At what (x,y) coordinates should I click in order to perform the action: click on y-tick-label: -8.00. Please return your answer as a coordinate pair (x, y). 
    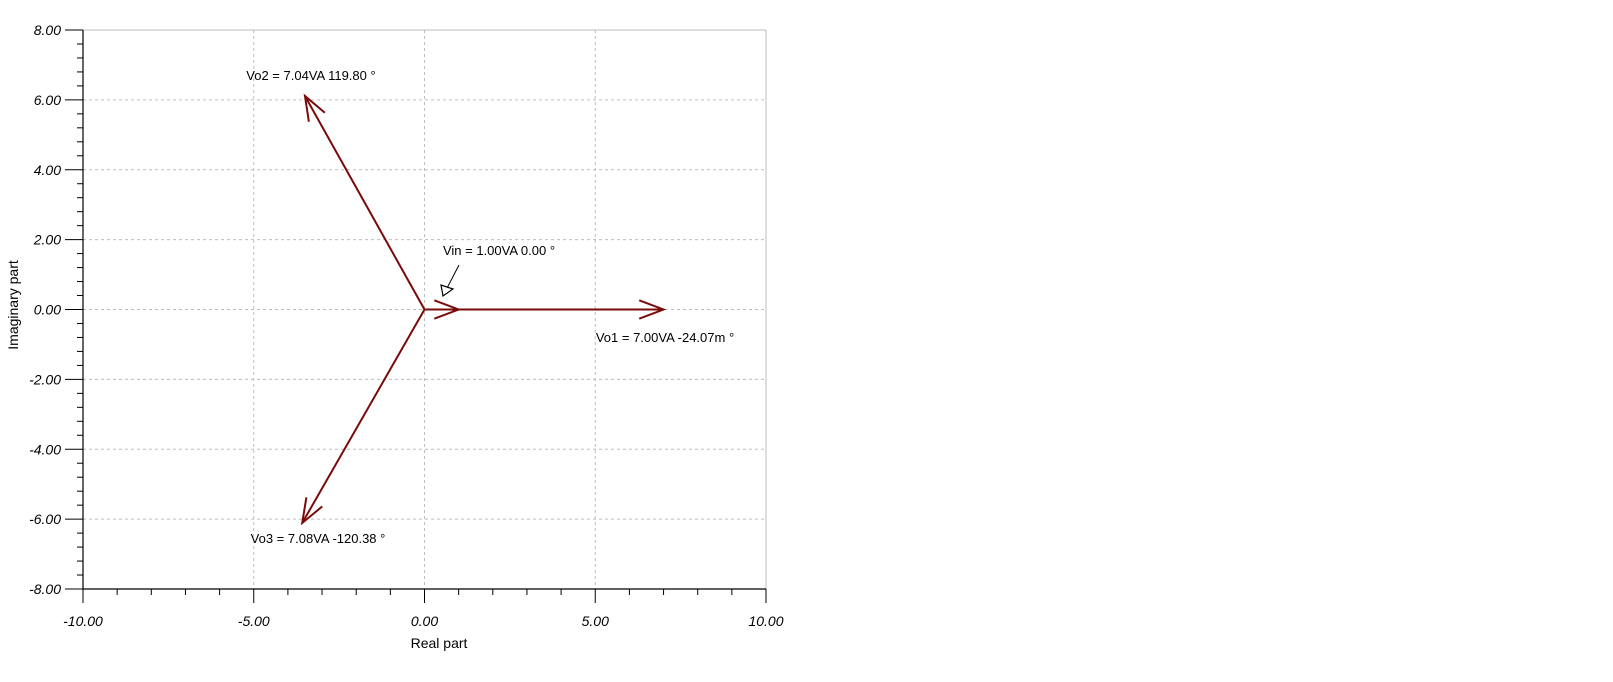
    Looking at the image, I should click on (45, 589).